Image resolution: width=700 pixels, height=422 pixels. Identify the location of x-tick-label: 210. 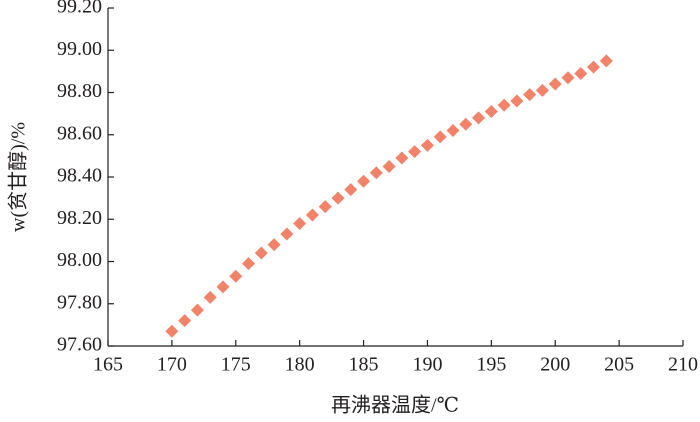
(683, 365).